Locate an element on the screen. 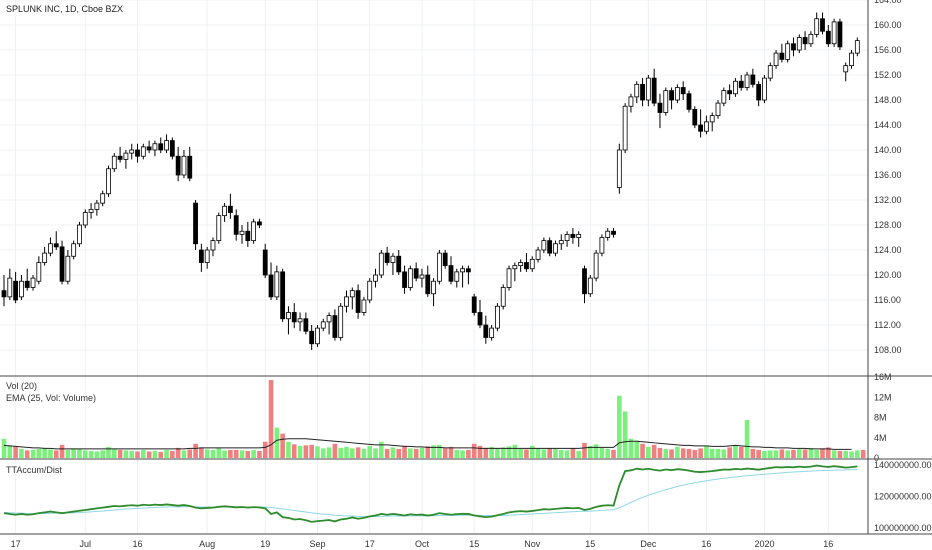 Image resolution: width=932 pixels, height=550 pixels. signal-line is located at coordinates (430, 493).